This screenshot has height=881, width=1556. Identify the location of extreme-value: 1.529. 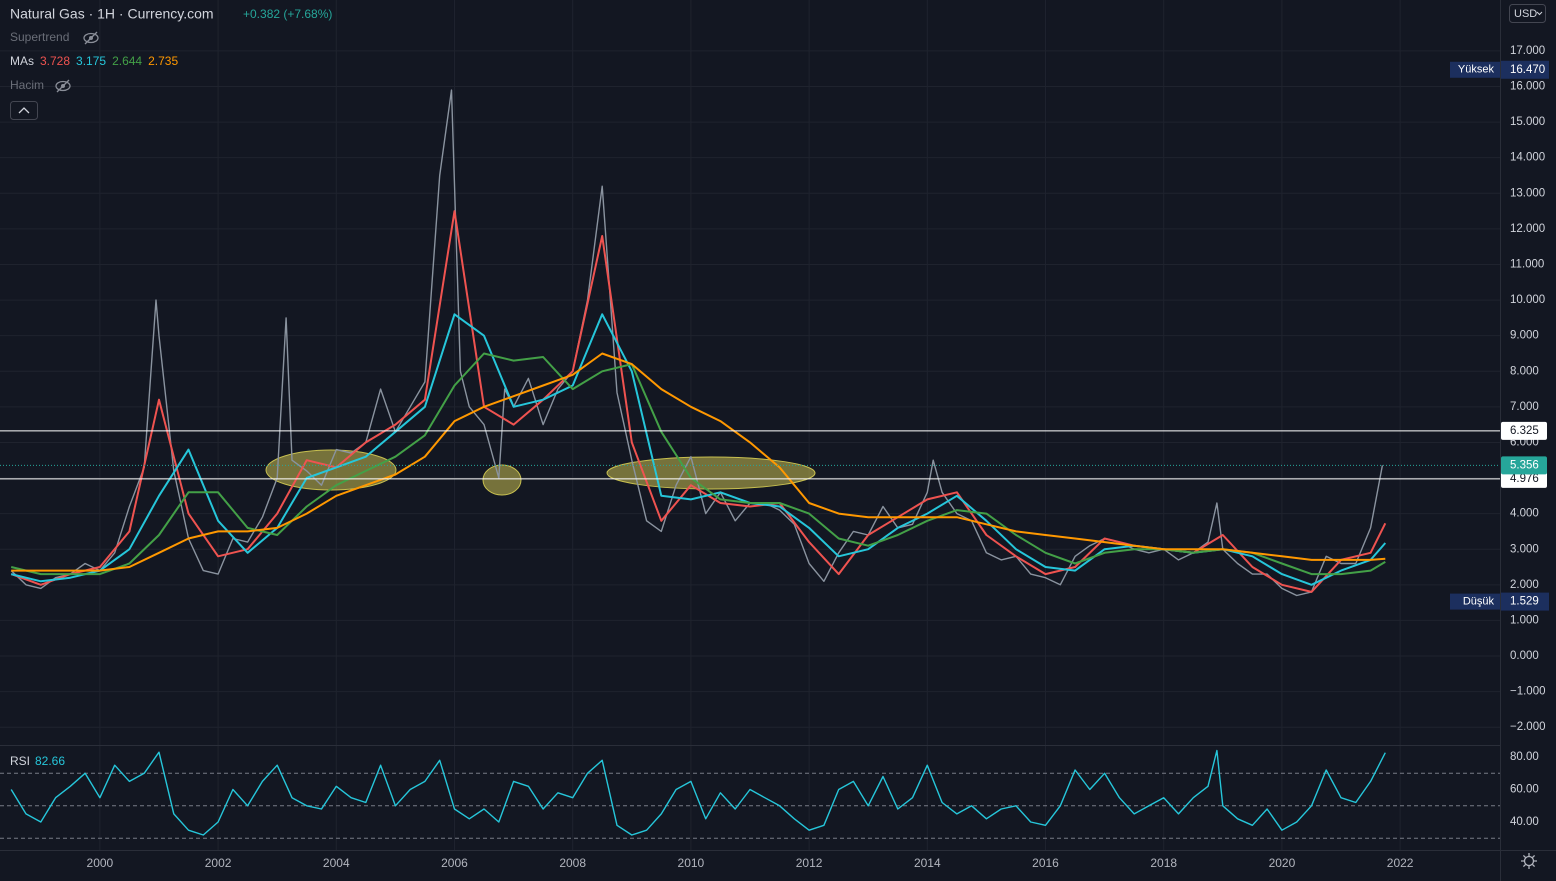
(1524, 602).